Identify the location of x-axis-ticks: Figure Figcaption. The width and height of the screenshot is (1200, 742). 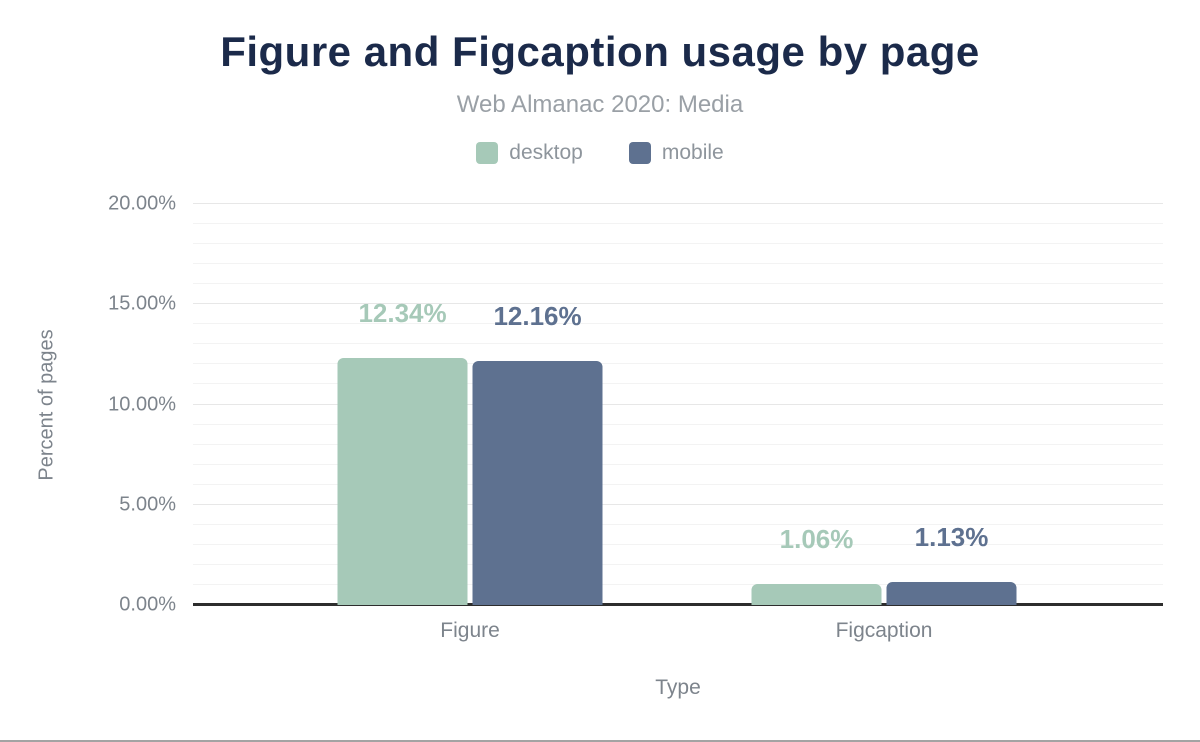
(678, 633).